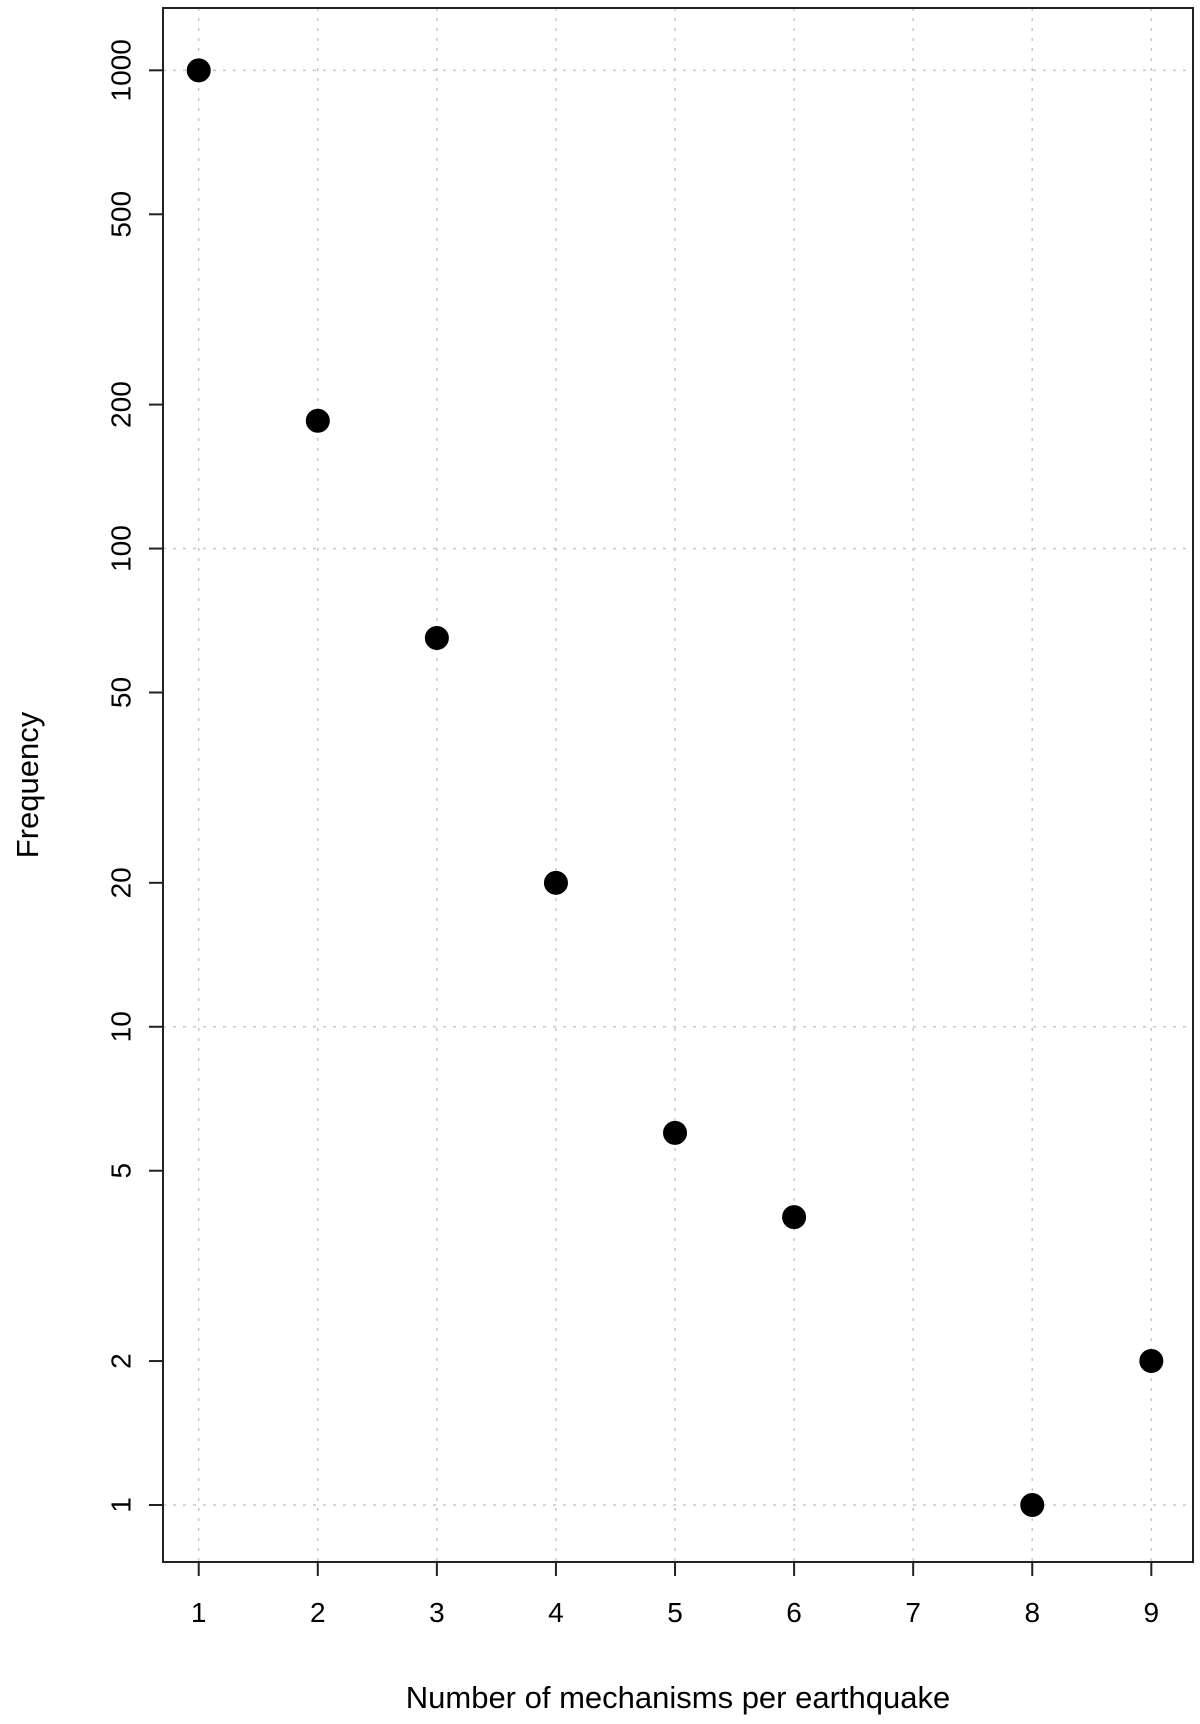 The height and width of the screenshot is (1724, 1200). What do you see at coordinates (675, 1612) in the screenshot?
I see `x-tick-label: 5` at bounding box center [675, 1612].